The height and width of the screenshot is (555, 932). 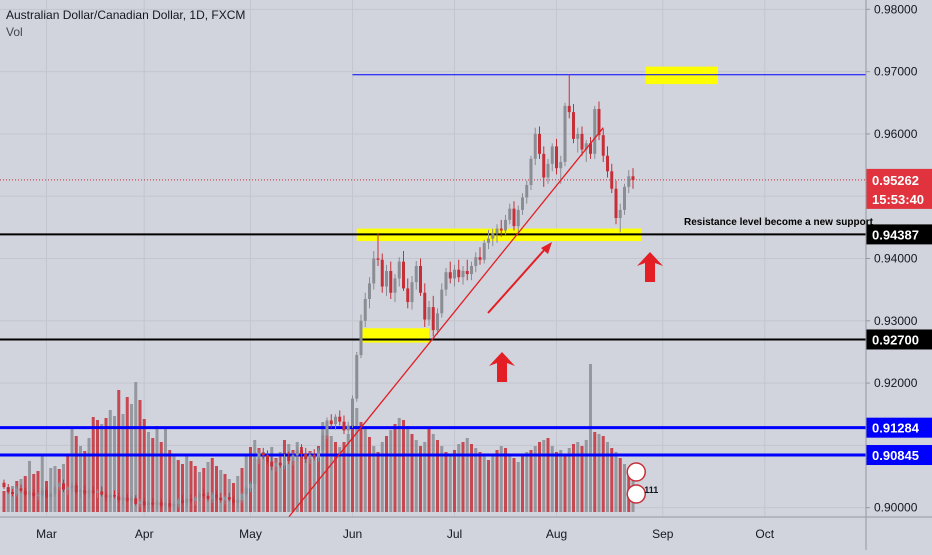 What do you see at coordinates (896, 428) in the screenshot?
I see `price-level-value: 0.91284` at bounding box center [896, 428].